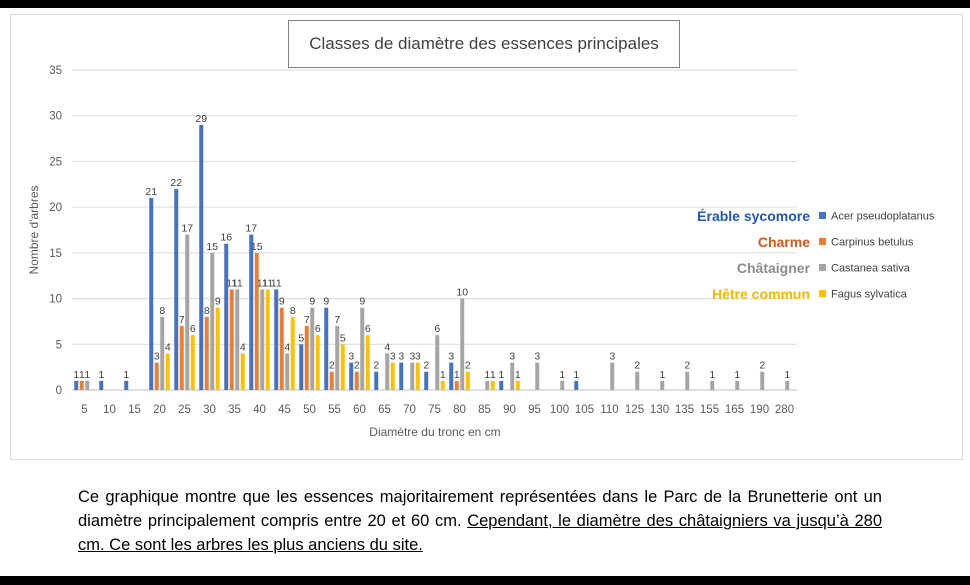 This screenshot has height=585, width=970. Describe the element at coordinates (55, 254) in the screenshot. I see `y-tick-label: 15` at that location.